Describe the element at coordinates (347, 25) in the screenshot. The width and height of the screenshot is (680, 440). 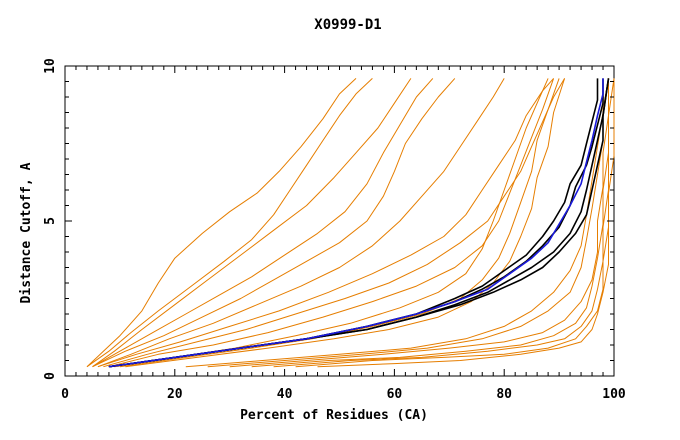
I see `chart-title: X0999-D1` at that location.